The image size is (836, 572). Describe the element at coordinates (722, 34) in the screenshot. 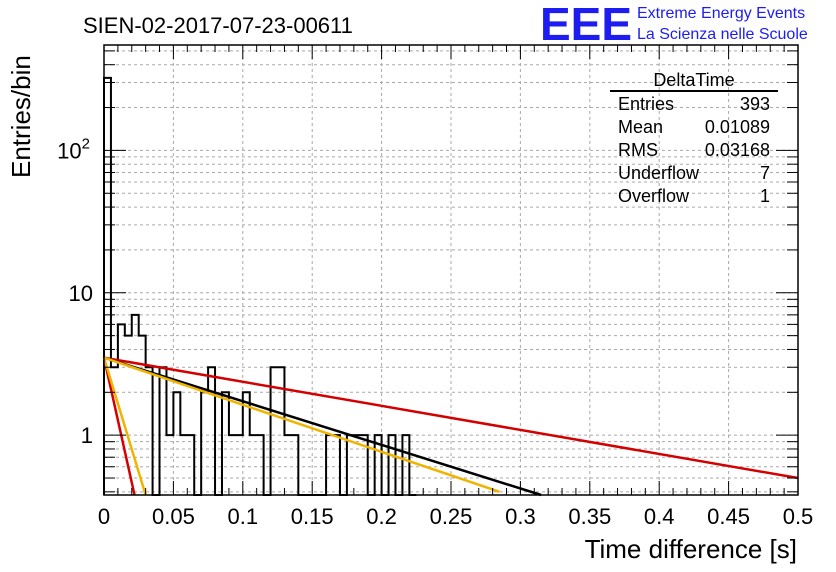

I see `logo-line2: La Scienza nelle Scuole` at that location.